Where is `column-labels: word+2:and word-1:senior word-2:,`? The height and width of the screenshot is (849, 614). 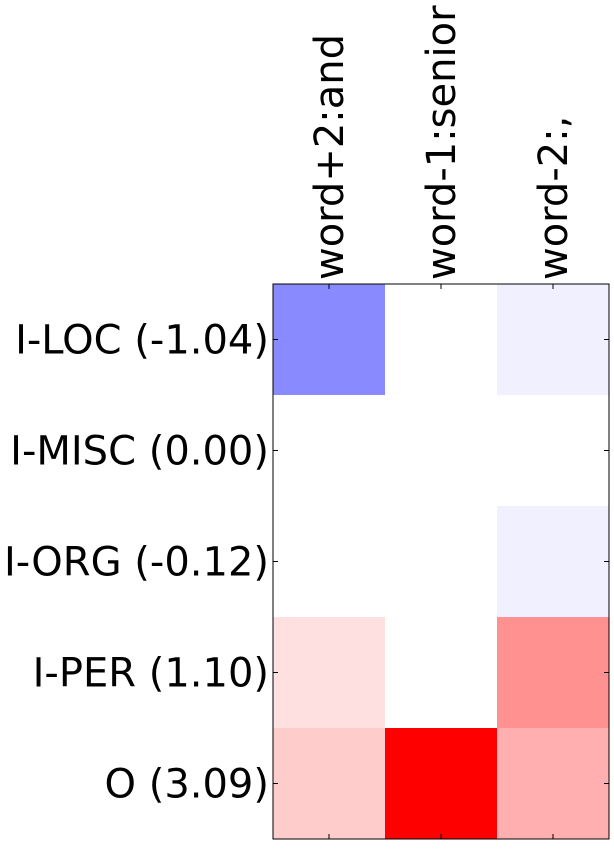 column-labels: word+2:and word-1:senior word-2:, is located at coordinates (442, 142).